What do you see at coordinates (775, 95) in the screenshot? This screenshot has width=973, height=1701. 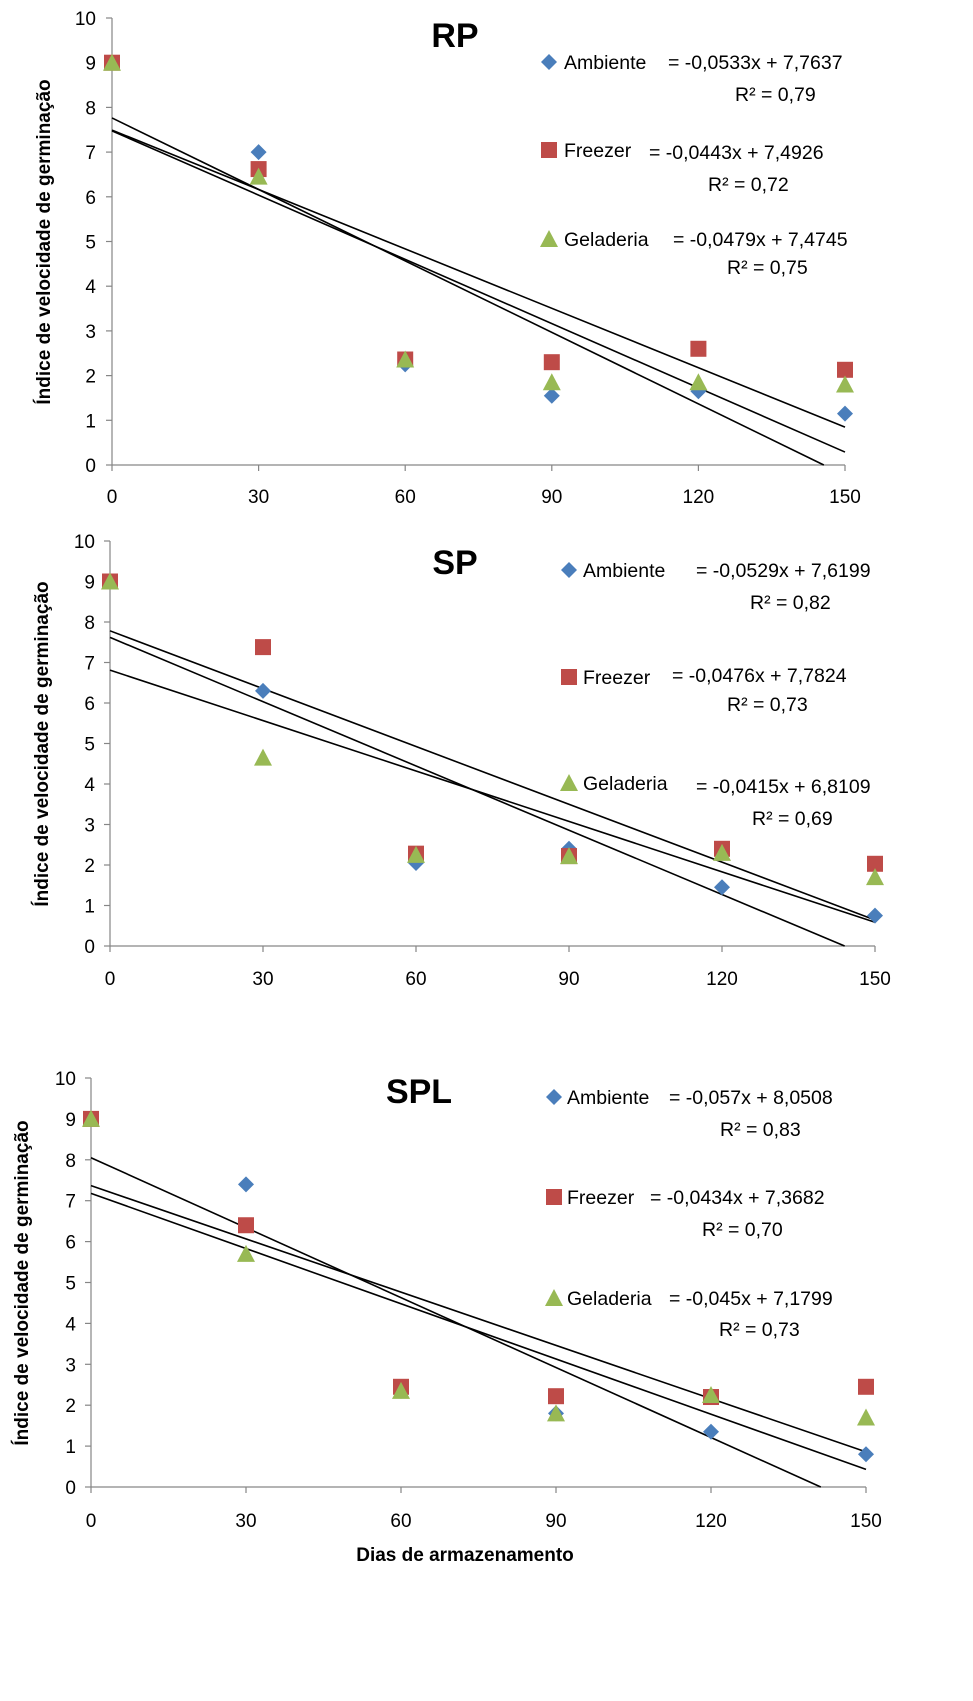 I see `r-squared-label: R² = 0,79` at bounding box center [775, 95].